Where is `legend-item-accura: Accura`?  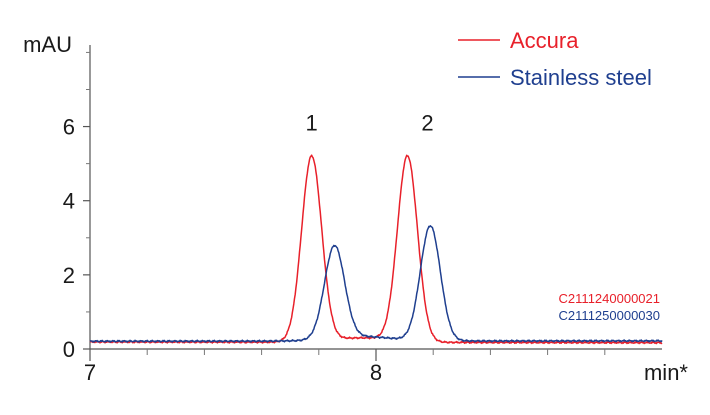 legend-item-accura: Accura is located at coordinates (518, 40).